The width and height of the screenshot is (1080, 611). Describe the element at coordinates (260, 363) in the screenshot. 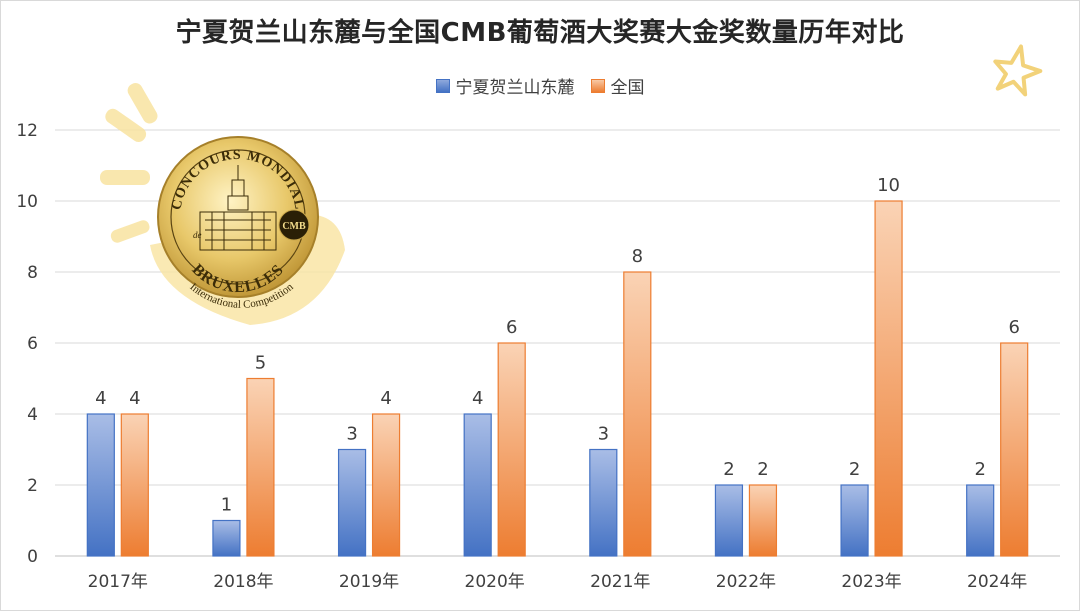

I see `data-label: 5` at that location.